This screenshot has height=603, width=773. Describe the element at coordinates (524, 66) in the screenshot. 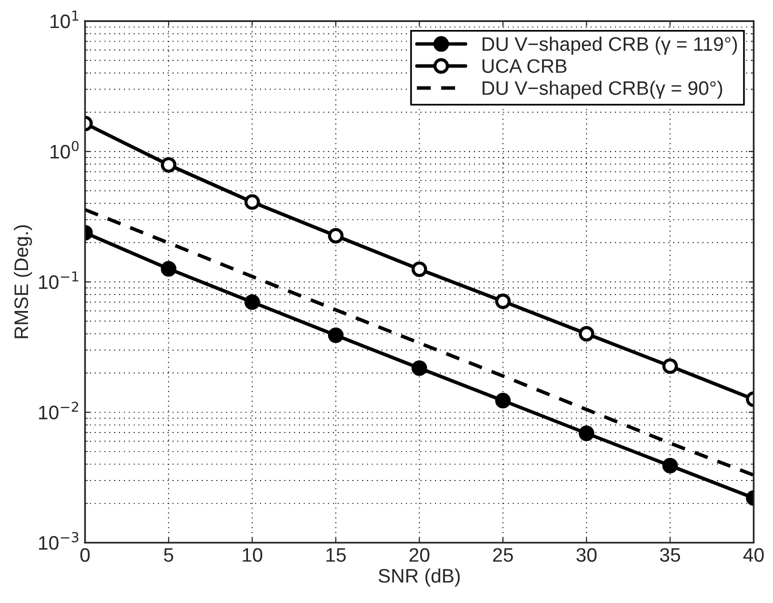

I see `legend-label: UCA CRB` at that location.